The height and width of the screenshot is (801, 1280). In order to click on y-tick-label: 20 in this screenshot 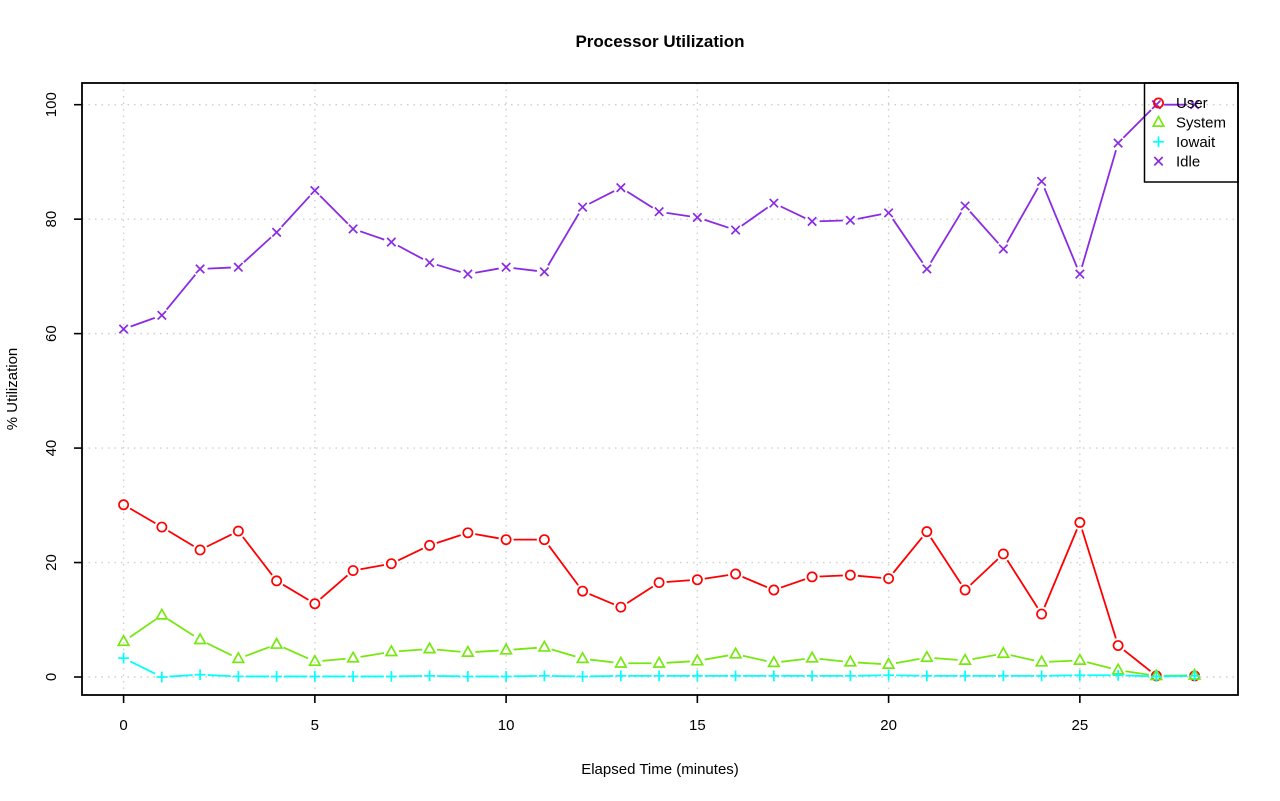, I will do `click(51, 562)`.